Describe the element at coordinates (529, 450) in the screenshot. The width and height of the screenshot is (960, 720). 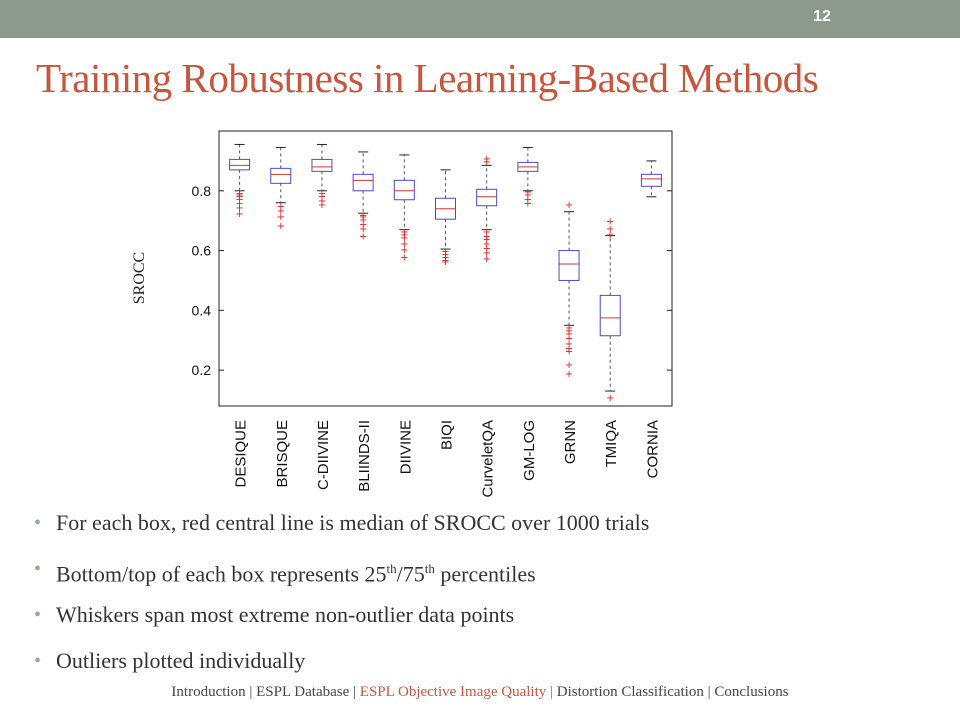
I see `x-tick-label: GM-LOG` at that location.